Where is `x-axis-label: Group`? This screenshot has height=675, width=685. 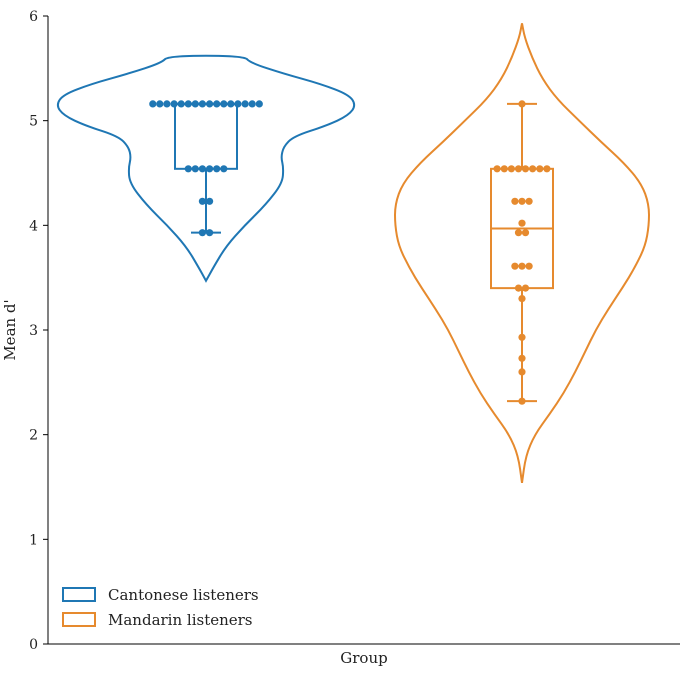 x-axis-label: Group is located at coordinates (363, 658).